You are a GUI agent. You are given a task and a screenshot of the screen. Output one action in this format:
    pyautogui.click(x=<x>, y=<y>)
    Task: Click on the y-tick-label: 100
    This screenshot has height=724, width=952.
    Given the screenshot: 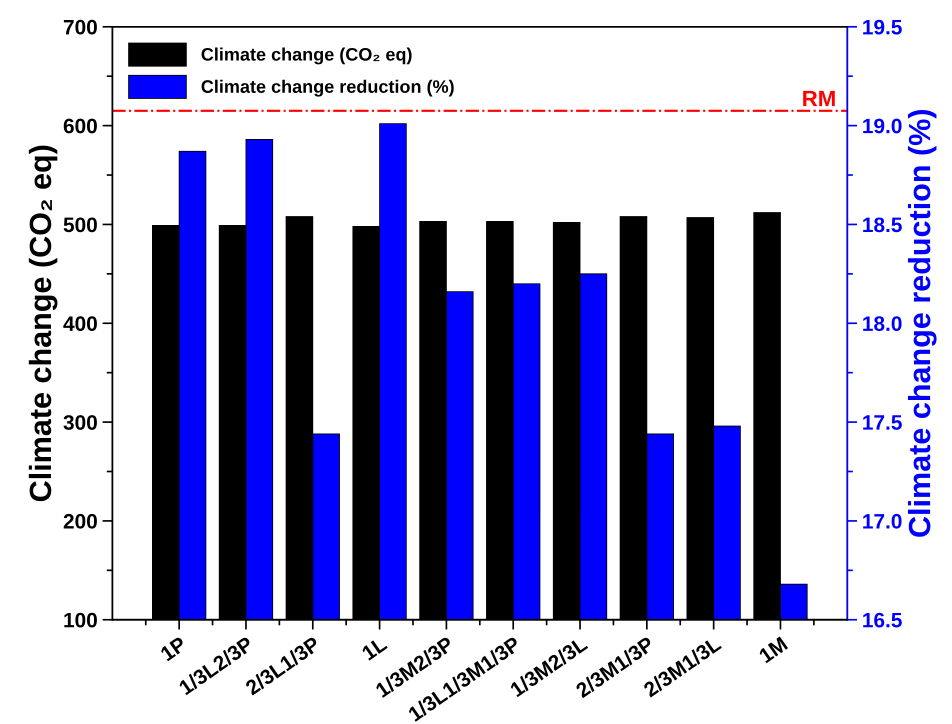 What is the action you would take?
    pyautogui.click(x=80, y=620)
    